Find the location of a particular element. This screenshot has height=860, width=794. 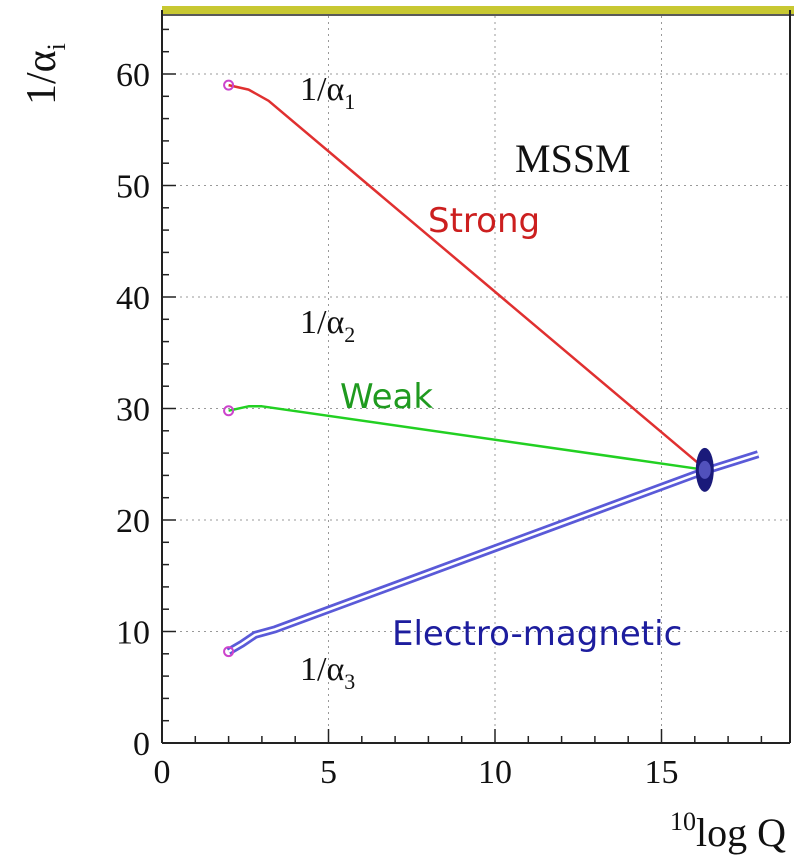

x-tick-label-5: 5 is located at coordinates (328, 772).